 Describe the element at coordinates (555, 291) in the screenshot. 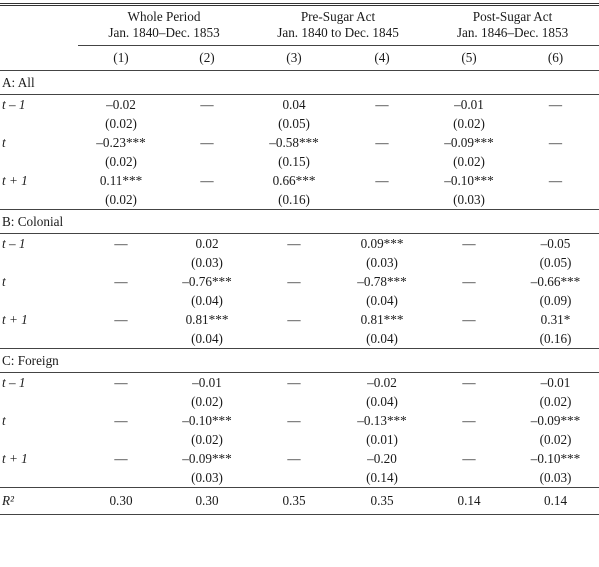

I see `table-cell: –0.66*** (0.09)` at that location.